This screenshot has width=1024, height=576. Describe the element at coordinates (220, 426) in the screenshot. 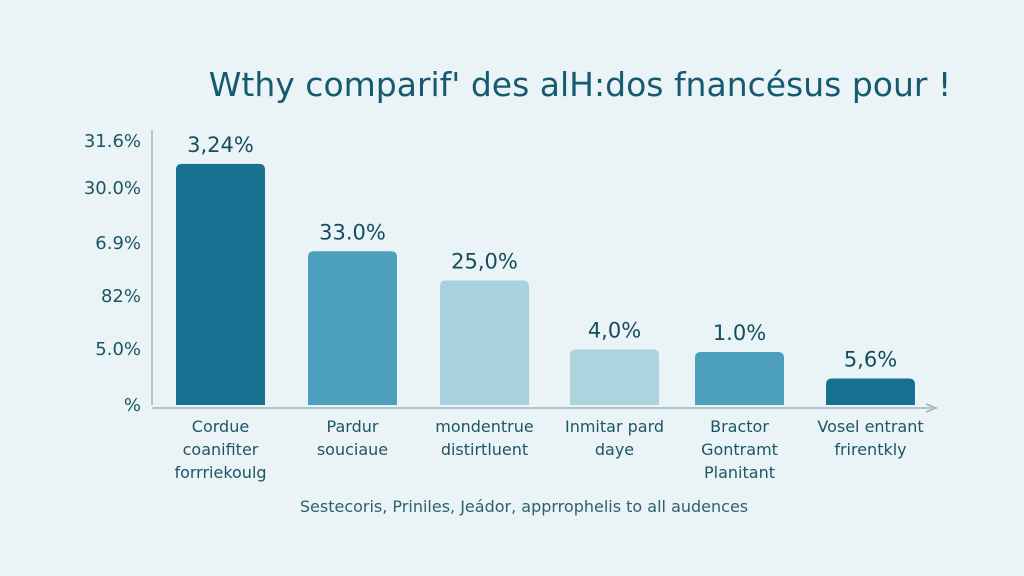

I see `x-tick-label: Cordue` at that location.